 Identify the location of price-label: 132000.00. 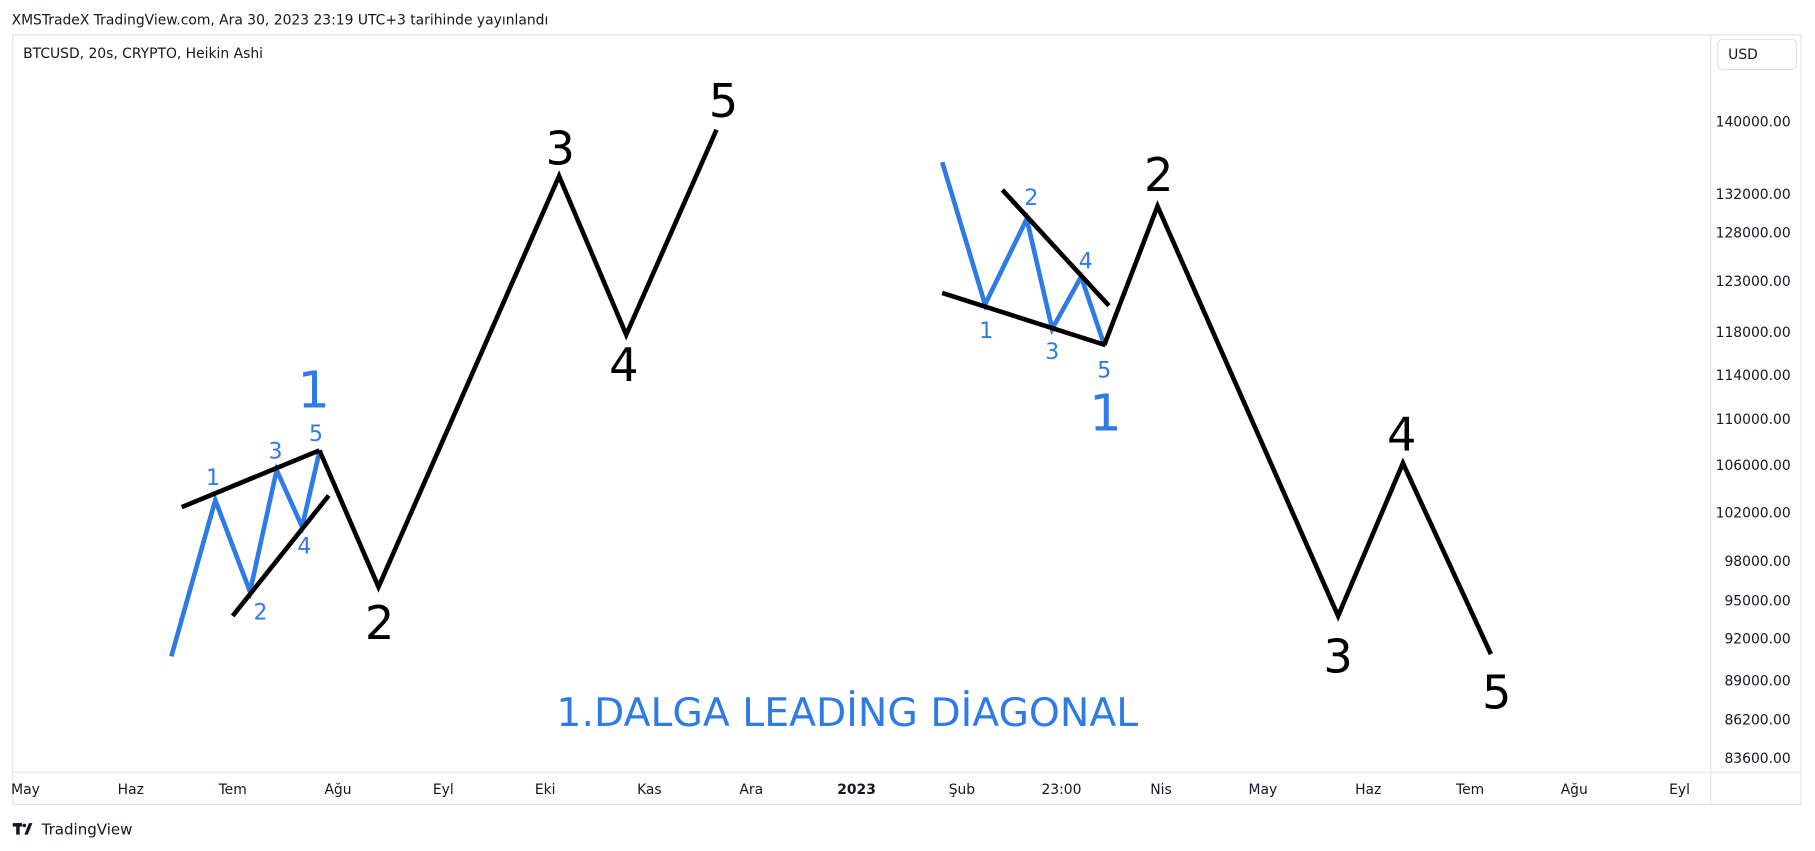
(1753, 195).